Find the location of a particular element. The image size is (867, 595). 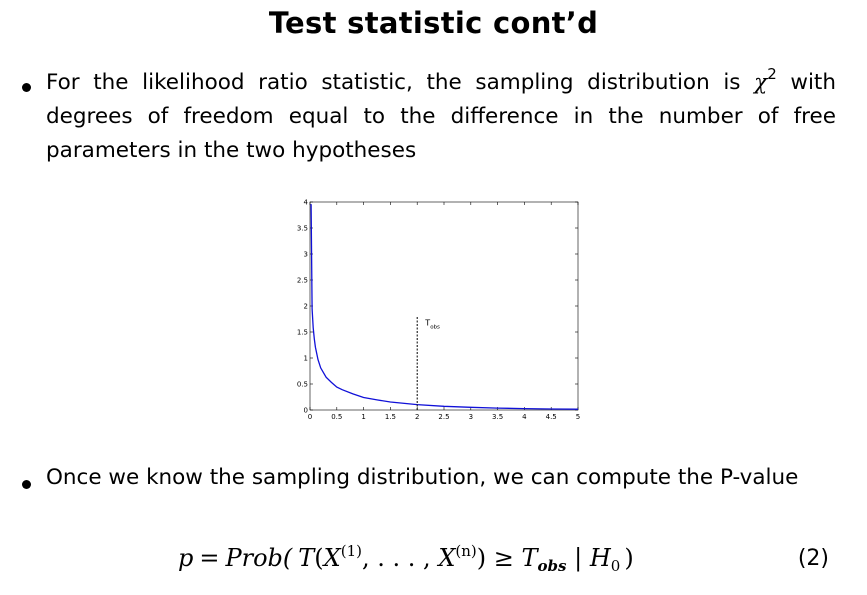

x-tick-label: 3.5 is located at coordinates (497, 417).